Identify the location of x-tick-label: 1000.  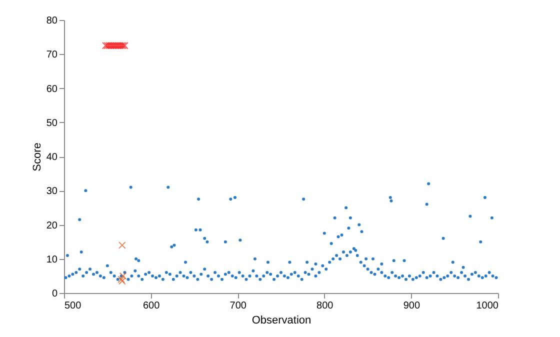
(487, 306).